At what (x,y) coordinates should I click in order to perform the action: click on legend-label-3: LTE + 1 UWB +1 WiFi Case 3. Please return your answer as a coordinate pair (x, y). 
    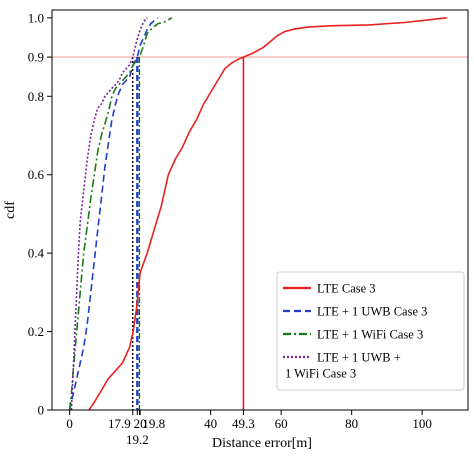
    Looking at the image, I should click on (343, 366).